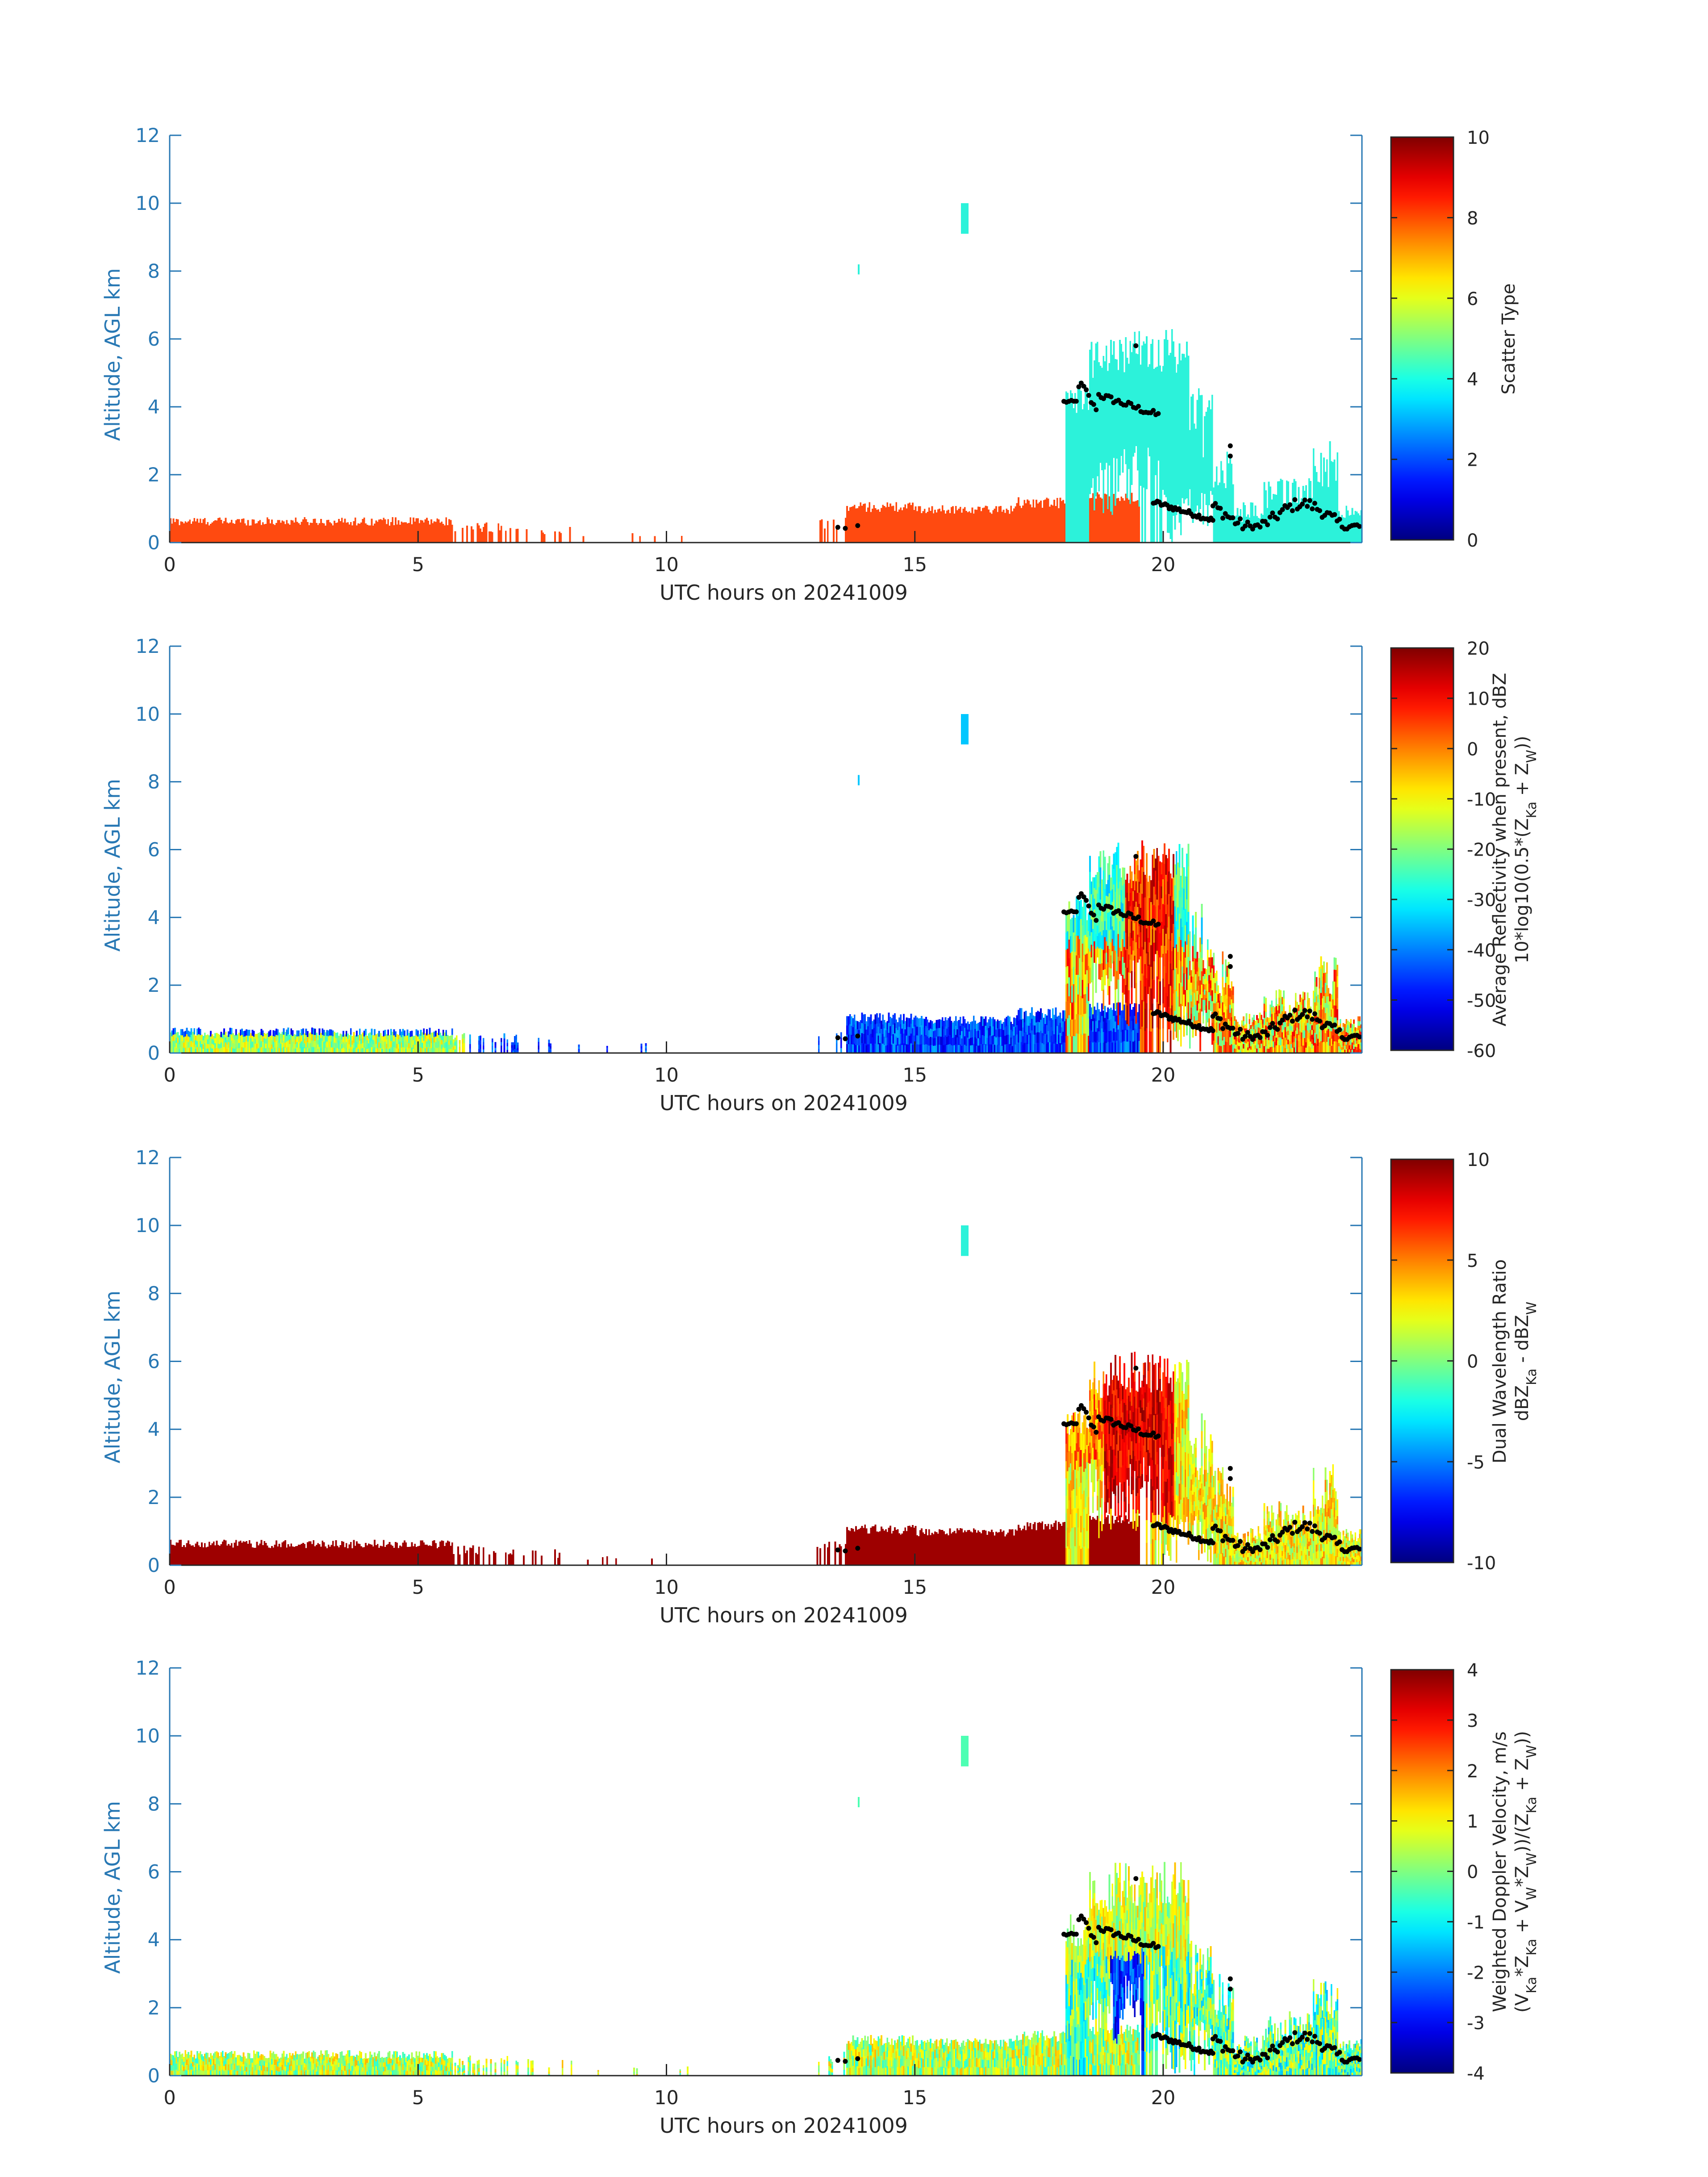 Image resolution: width=1708 pixels, height=2177 pixels. Describe the element at coordinates (1478, 649) in the screenshot. I see `colorbar-tick-label: 20` at that location.